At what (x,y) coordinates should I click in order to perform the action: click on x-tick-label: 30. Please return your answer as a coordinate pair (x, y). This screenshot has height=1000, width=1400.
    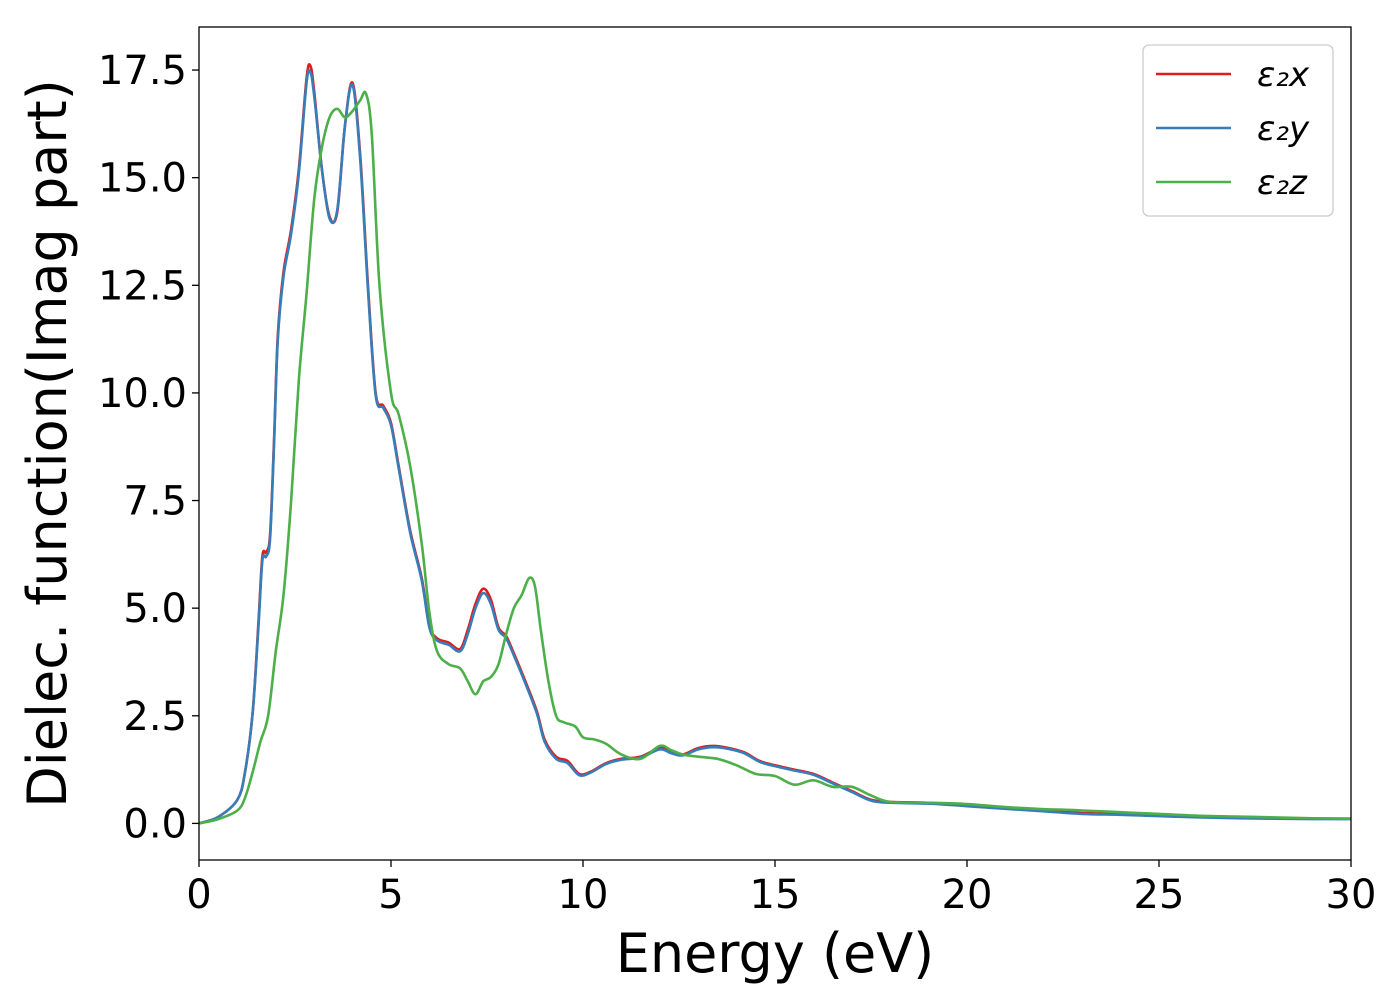
    Looking at the image, I should click on (1351, 895).